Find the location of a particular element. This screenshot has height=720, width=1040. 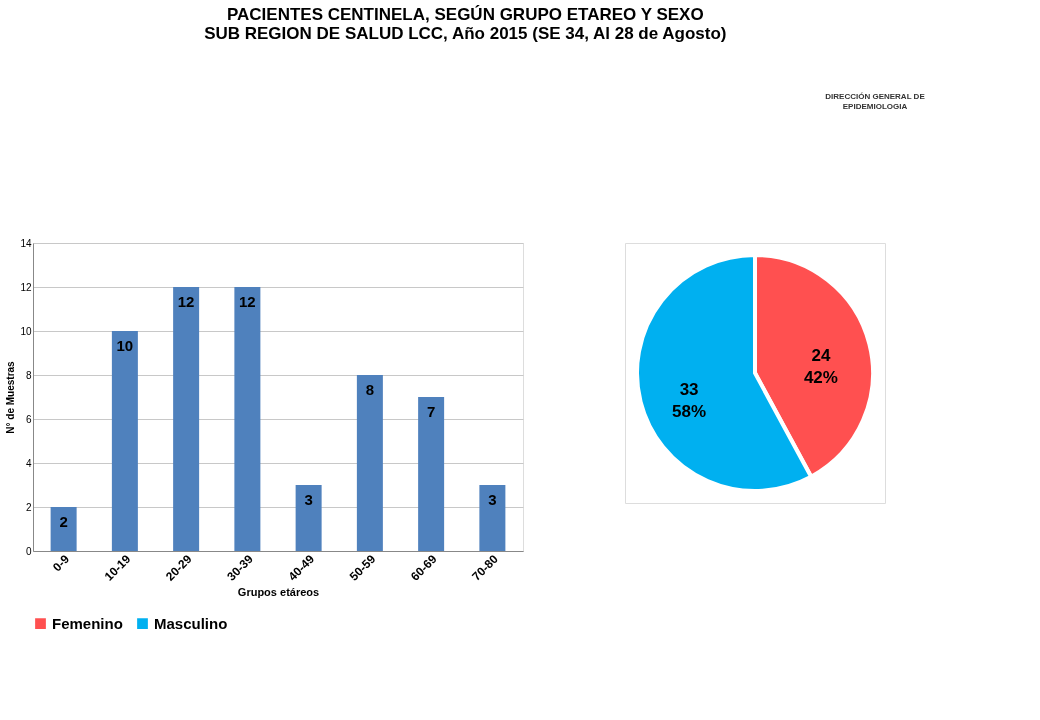

chart-title: PACIENTES CENTINELA, SEGÚN GRUPO ETAREO Y SEXO SUB REGION DE SALUD LCC, Año 2015 (SE 34, Al 28 de Agosto) is located at coordinates (465, 23).